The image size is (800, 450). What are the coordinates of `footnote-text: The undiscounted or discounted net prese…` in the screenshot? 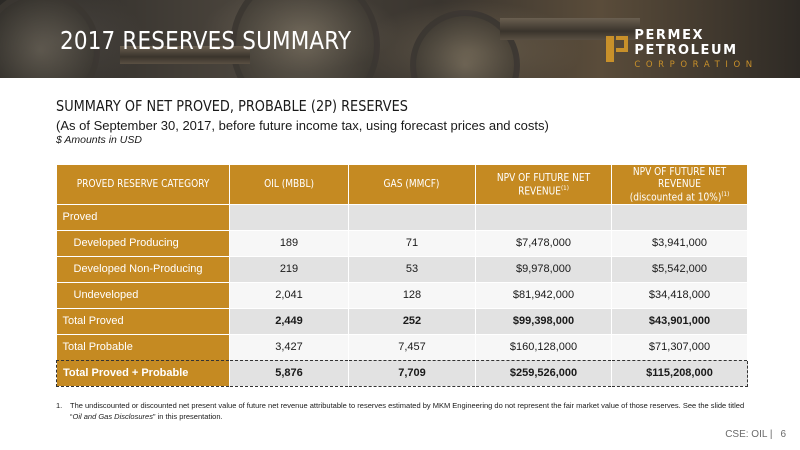 It's located at (407, 411).